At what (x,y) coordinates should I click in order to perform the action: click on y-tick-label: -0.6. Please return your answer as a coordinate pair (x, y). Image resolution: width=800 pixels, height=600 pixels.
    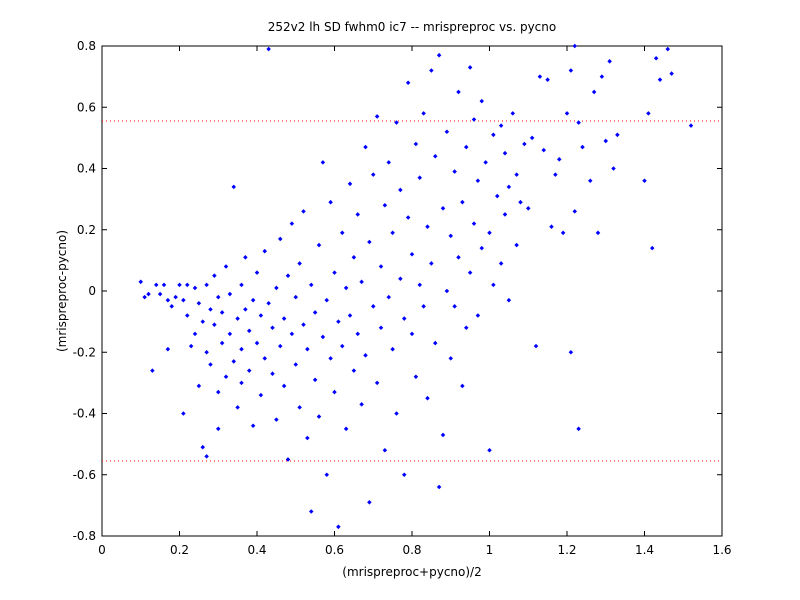
    Looking at the image, I should click on (84, 475).